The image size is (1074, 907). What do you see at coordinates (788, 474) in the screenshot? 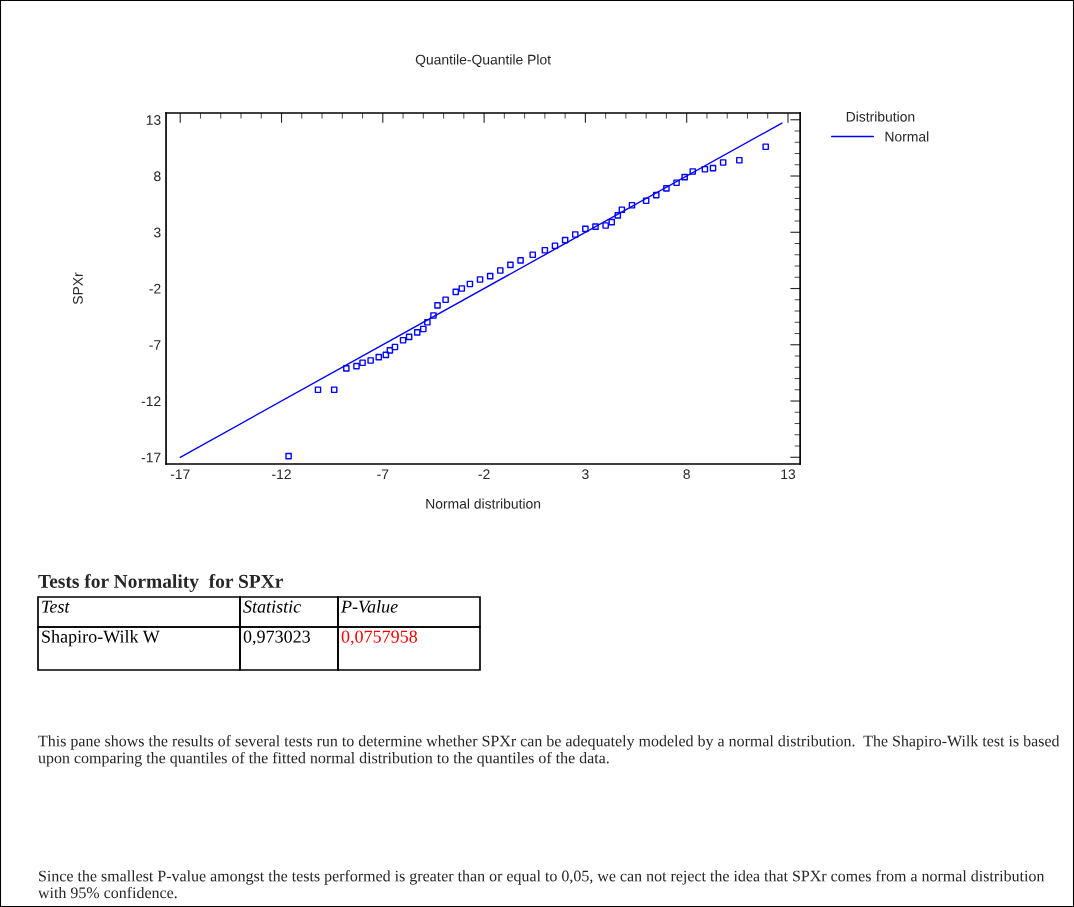
I see `x-tick-label: 13` at bounding box center [788, 474].